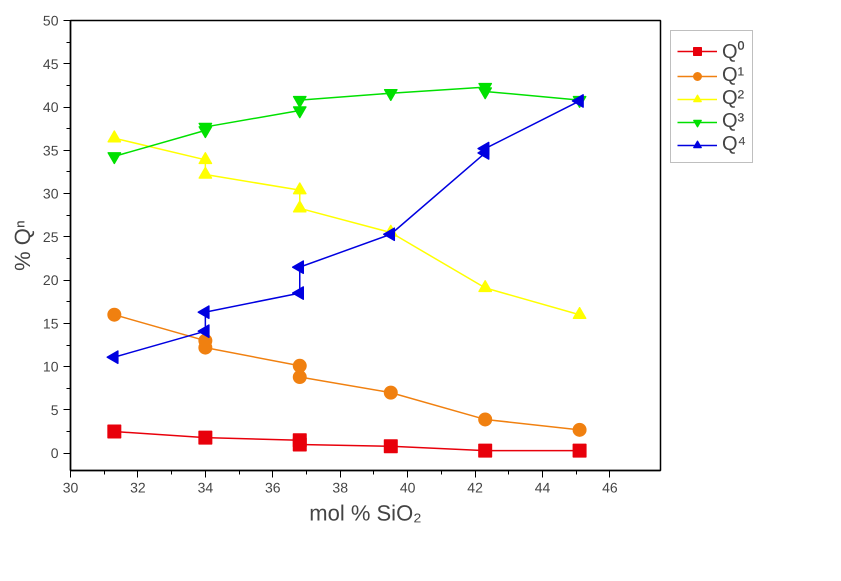  What do you see at coordinates (50, 280) in the screenshot?
I see `y-tick-label: 20` at bounding box center [50, 280].